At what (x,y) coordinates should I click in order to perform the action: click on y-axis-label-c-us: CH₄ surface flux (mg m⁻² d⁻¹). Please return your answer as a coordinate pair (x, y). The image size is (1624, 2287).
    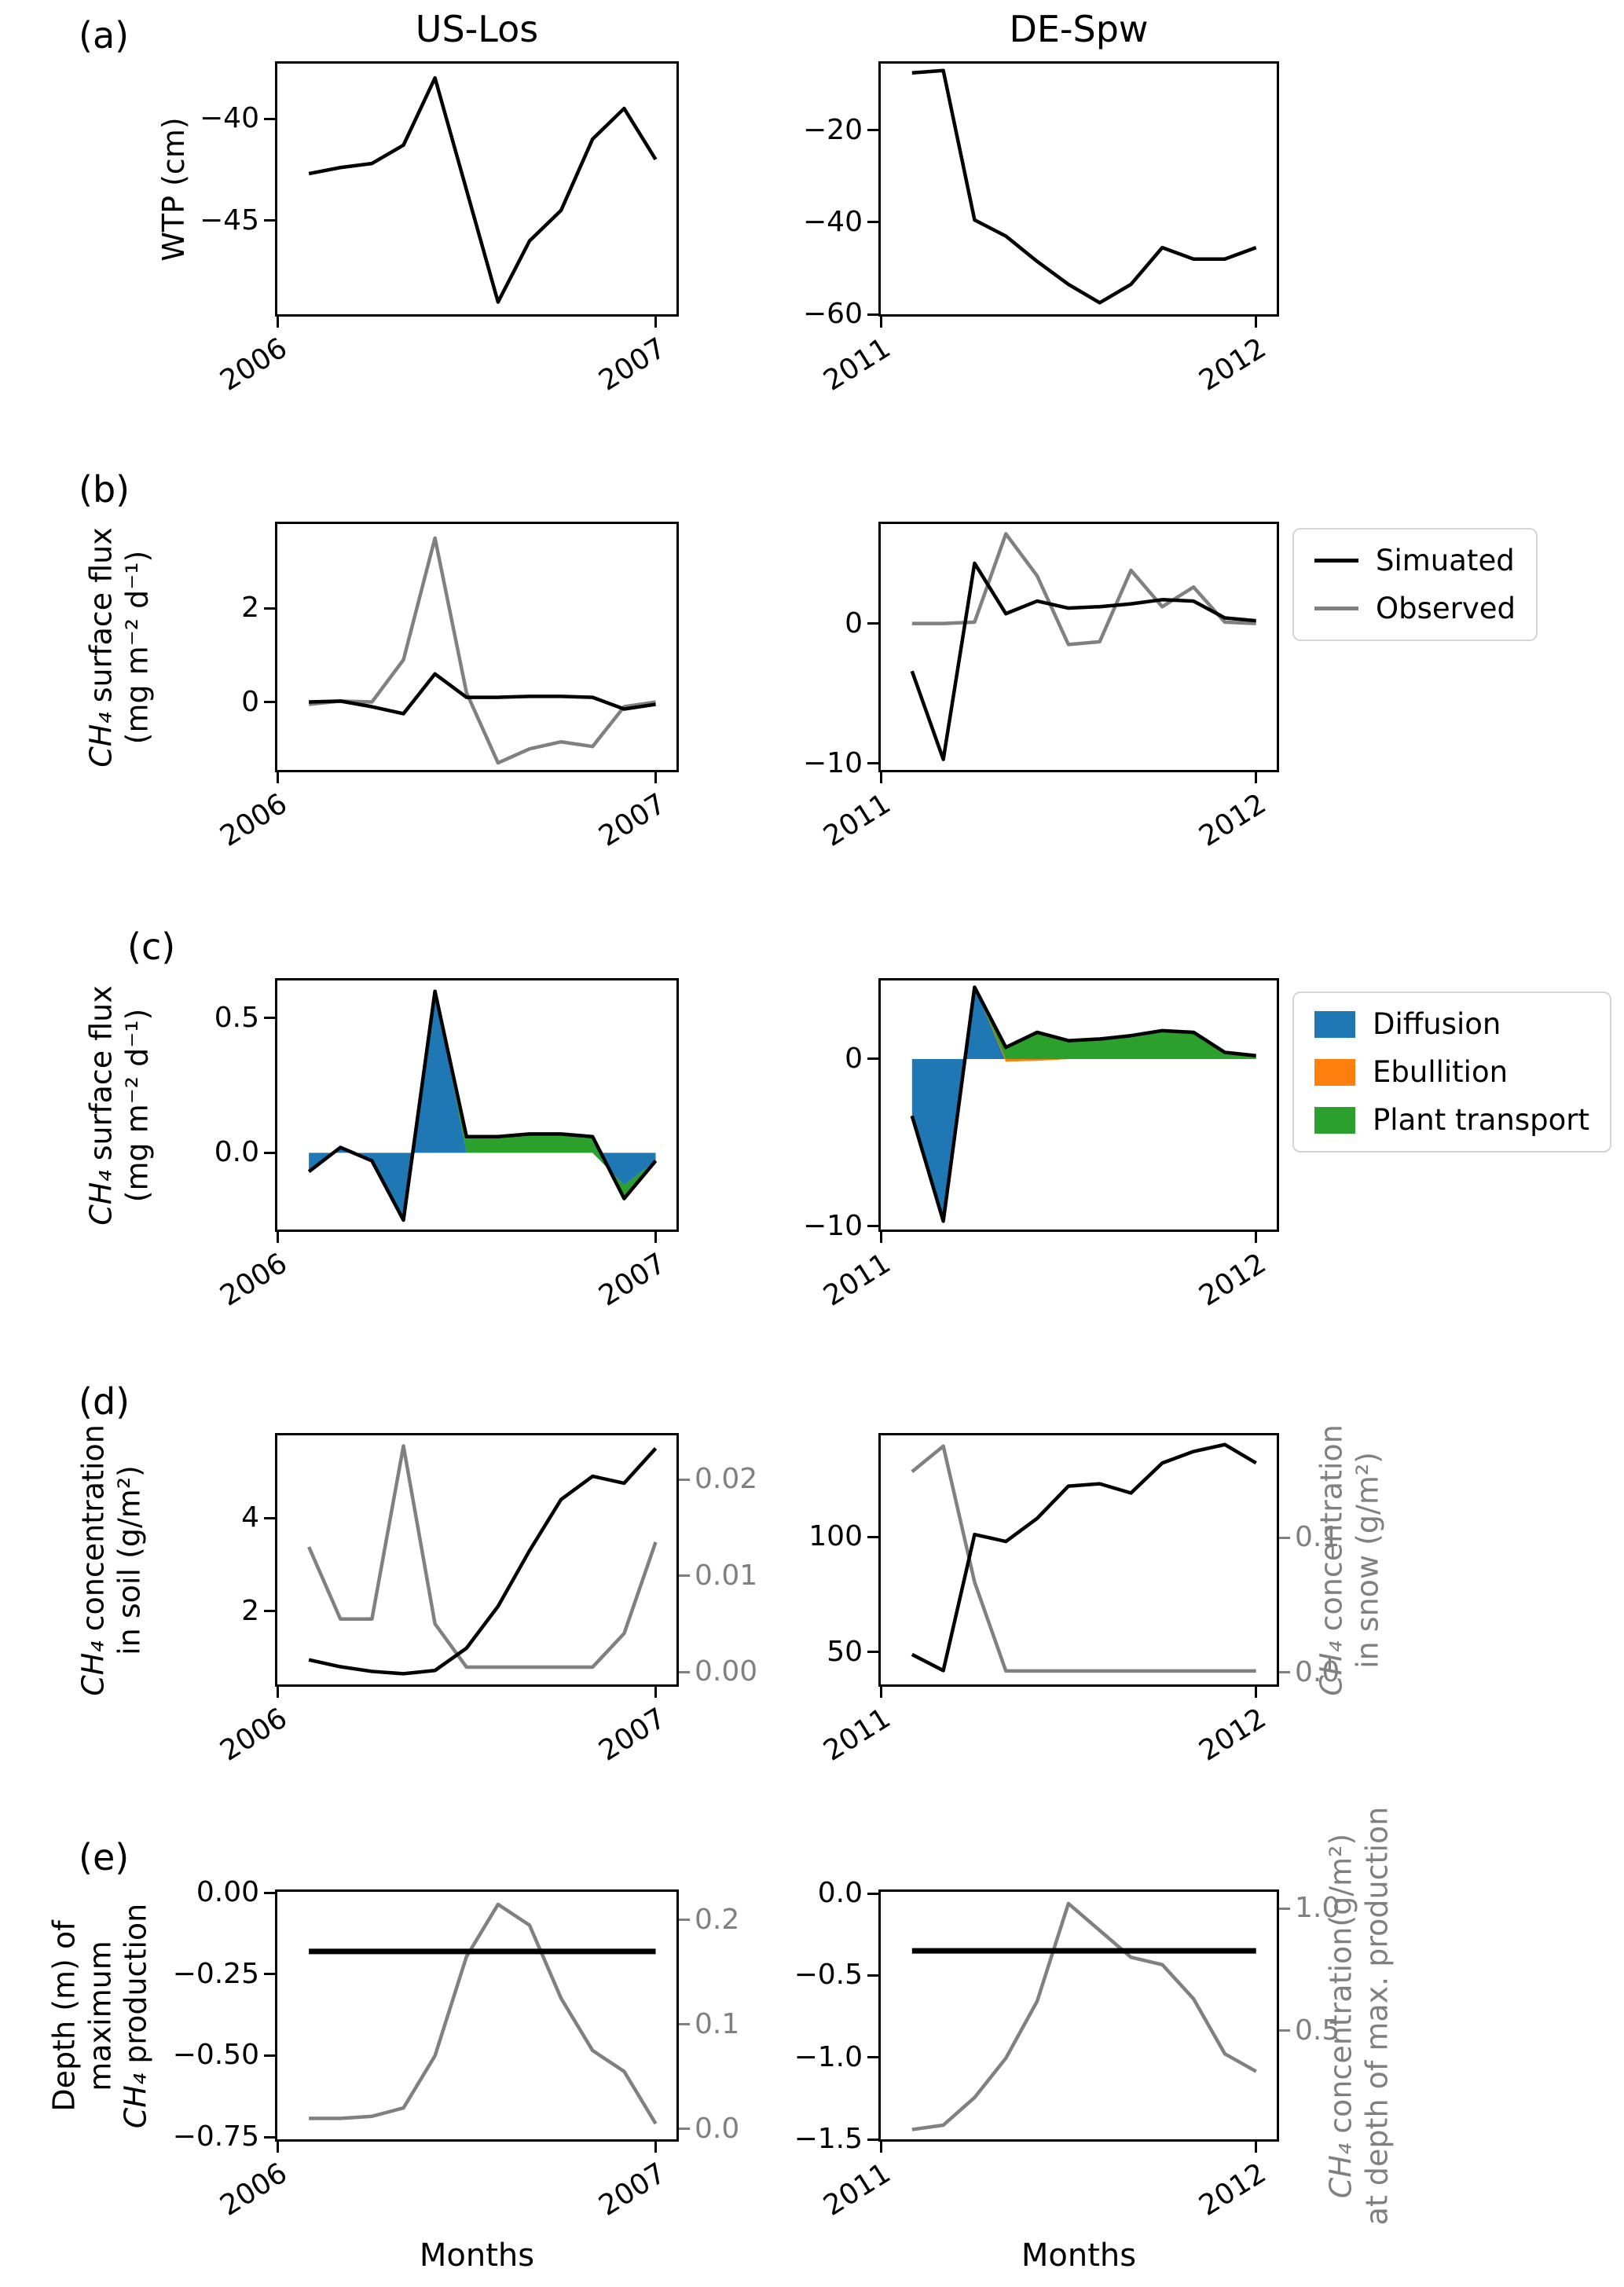
    Looking at the image, I should click on (119, 1105).